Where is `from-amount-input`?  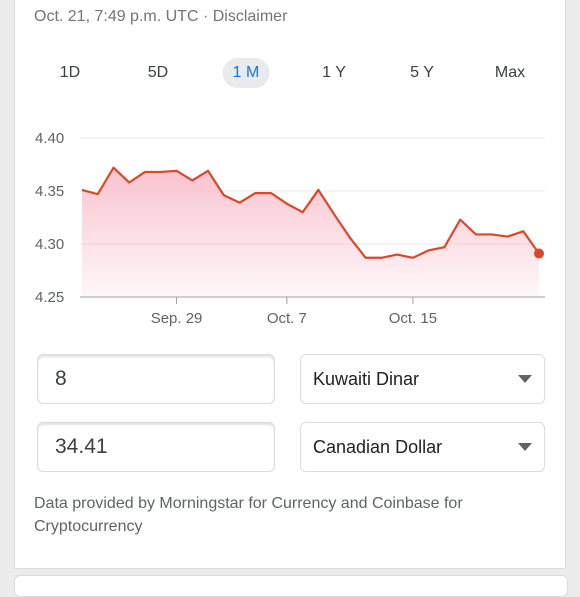
from-amount-input is located at coordinates (155, 379).